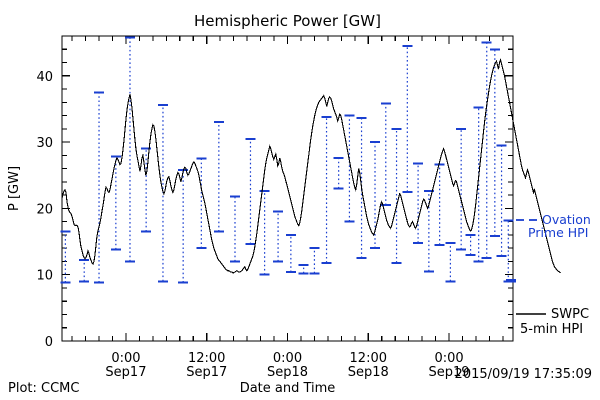 The height and width of the screenshot is (400, 600). Describe the element at coordinates (449, 372) in the screenshot. I see `x-tick-date-label: Sep19` at that location.